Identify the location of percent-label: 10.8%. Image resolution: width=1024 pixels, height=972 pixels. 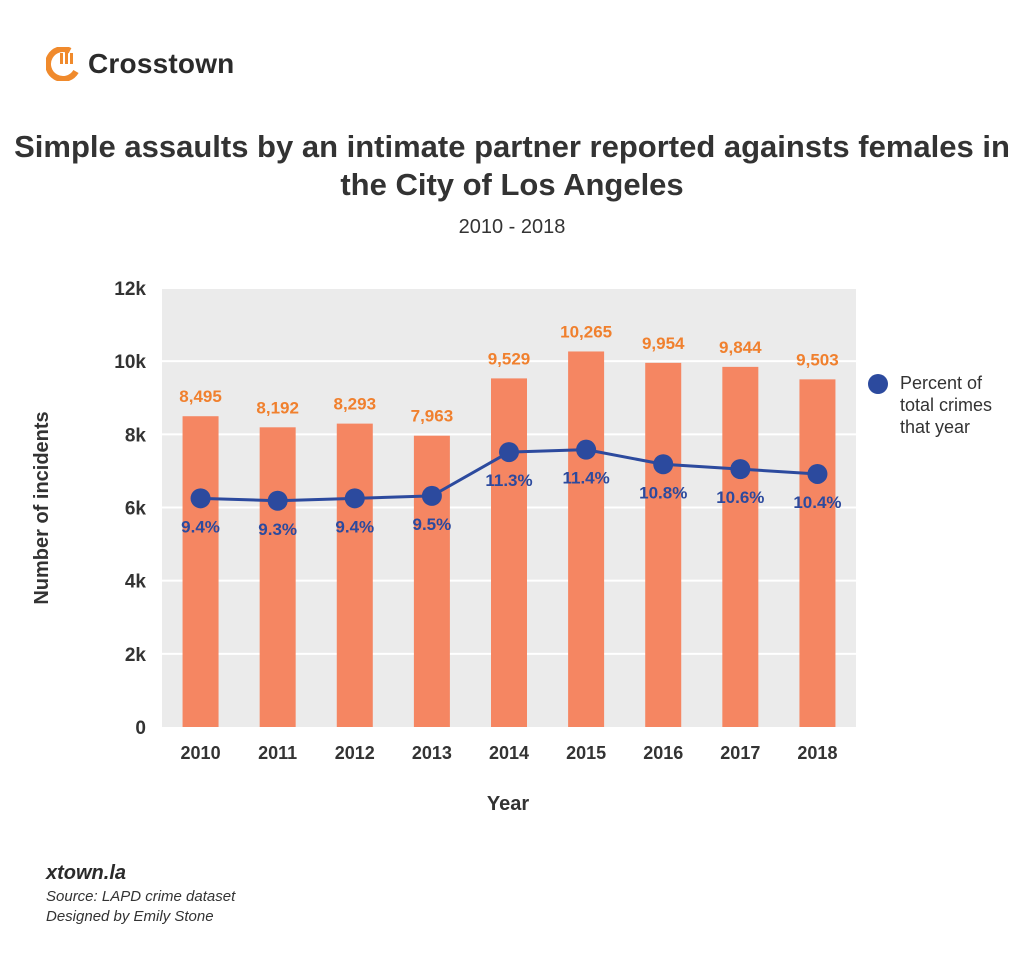
(663, 492).